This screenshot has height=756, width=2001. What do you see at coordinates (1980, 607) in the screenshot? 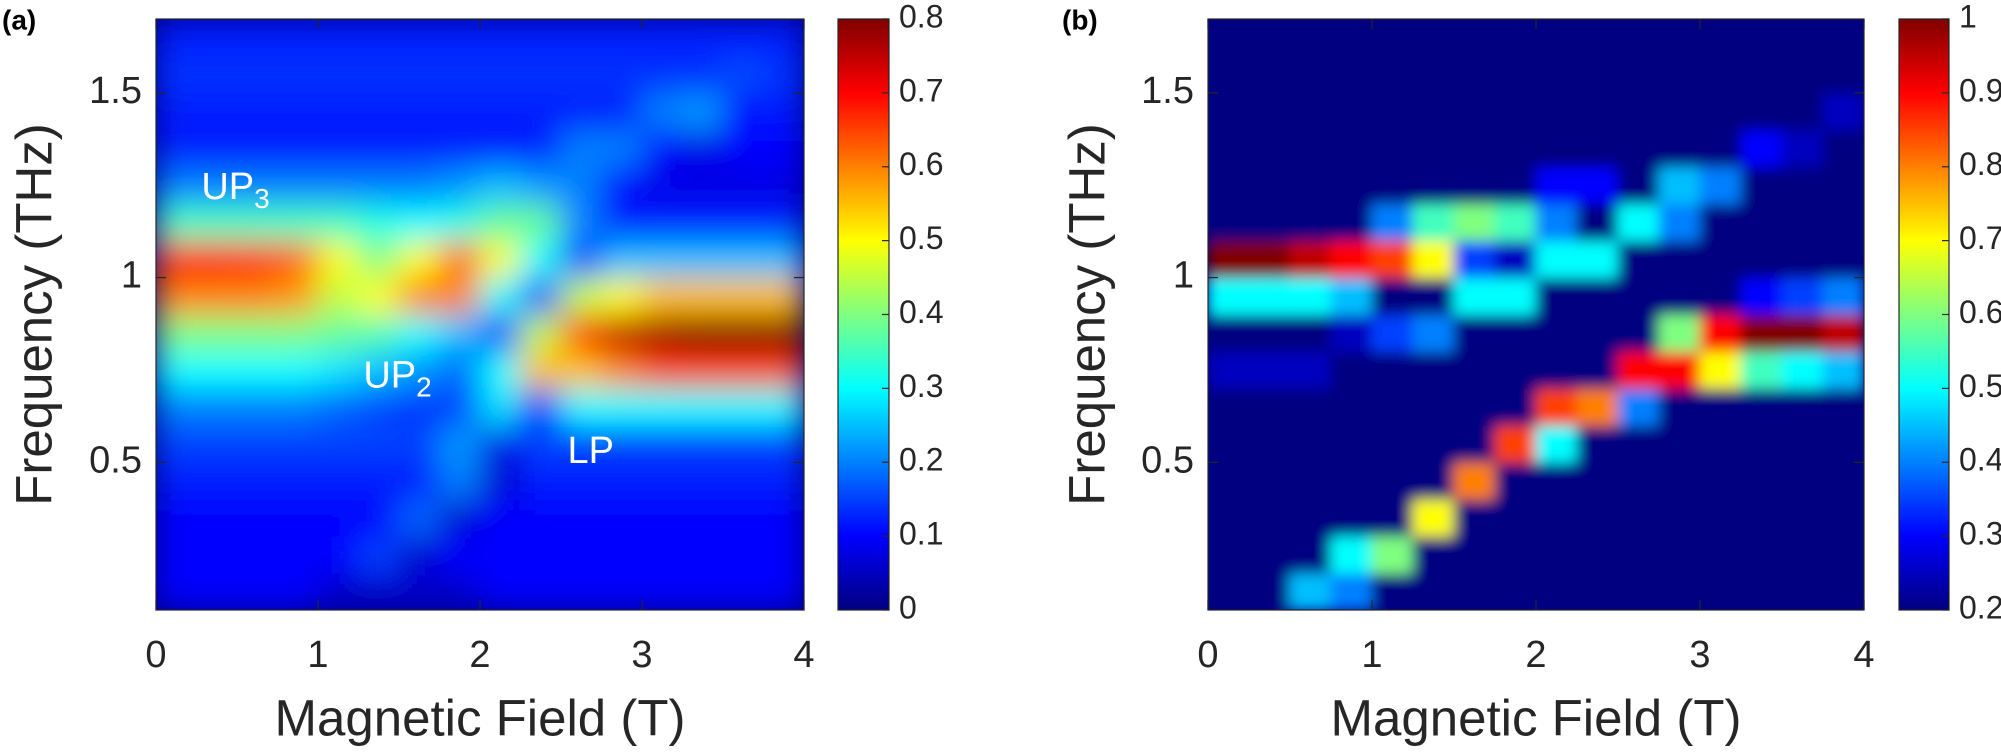
I see `colorbar-tick-label: 0.2` at bounding box center [1980, 607].